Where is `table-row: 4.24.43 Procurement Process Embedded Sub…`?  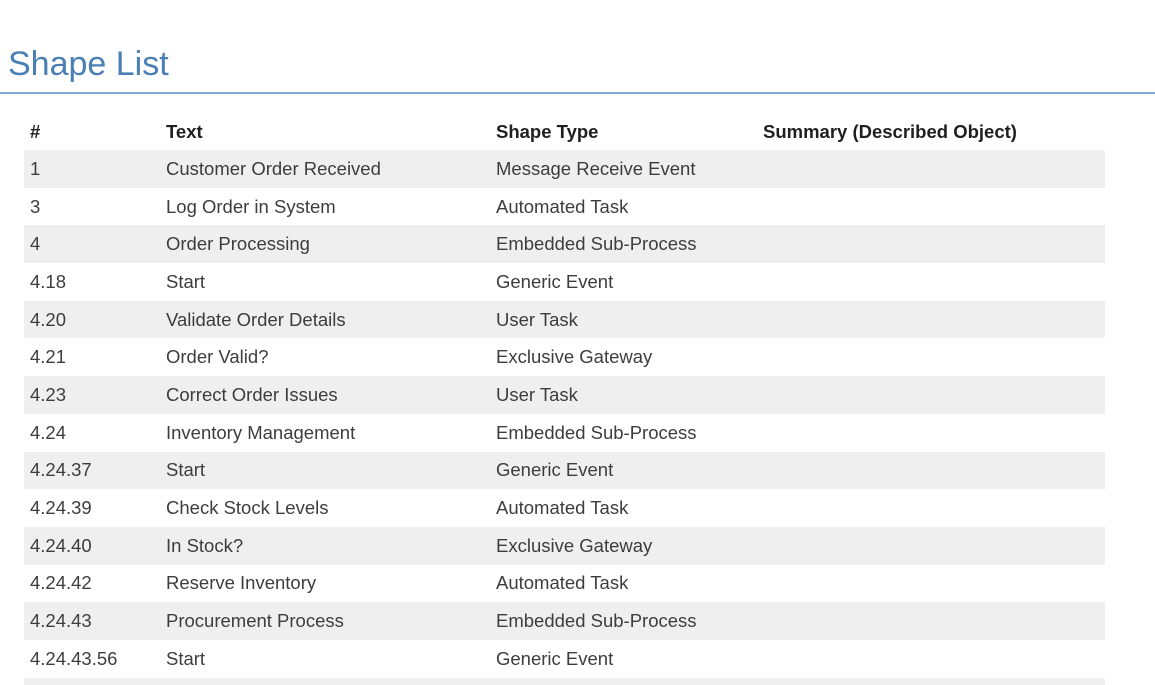 table-row: 4.24.43 Procurement Process Embedded Sub… is located at coordinates (564, 621).